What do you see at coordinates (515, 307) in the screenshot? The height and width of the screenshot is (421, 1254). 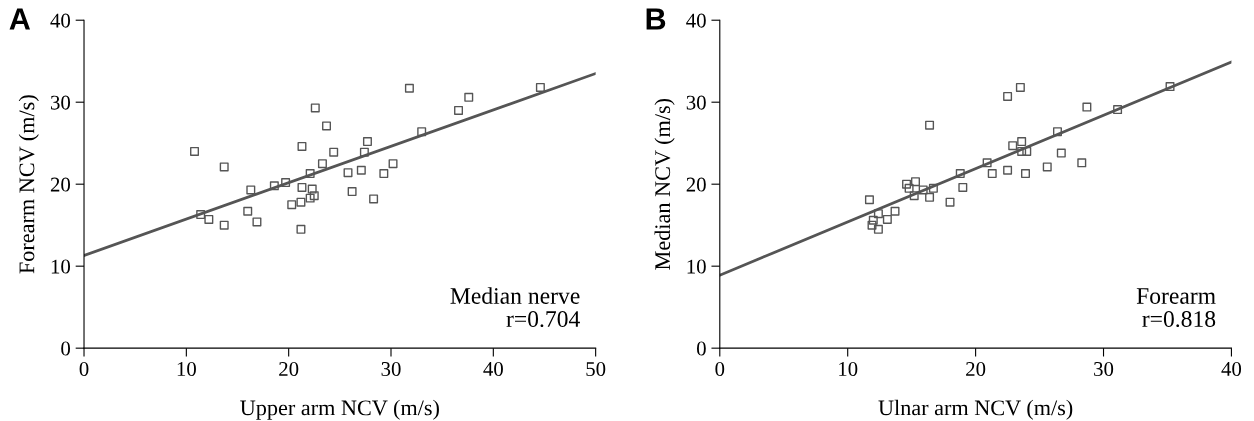 I see `annotation: Median nerve r=0.704` at bounding box center [515, 307].